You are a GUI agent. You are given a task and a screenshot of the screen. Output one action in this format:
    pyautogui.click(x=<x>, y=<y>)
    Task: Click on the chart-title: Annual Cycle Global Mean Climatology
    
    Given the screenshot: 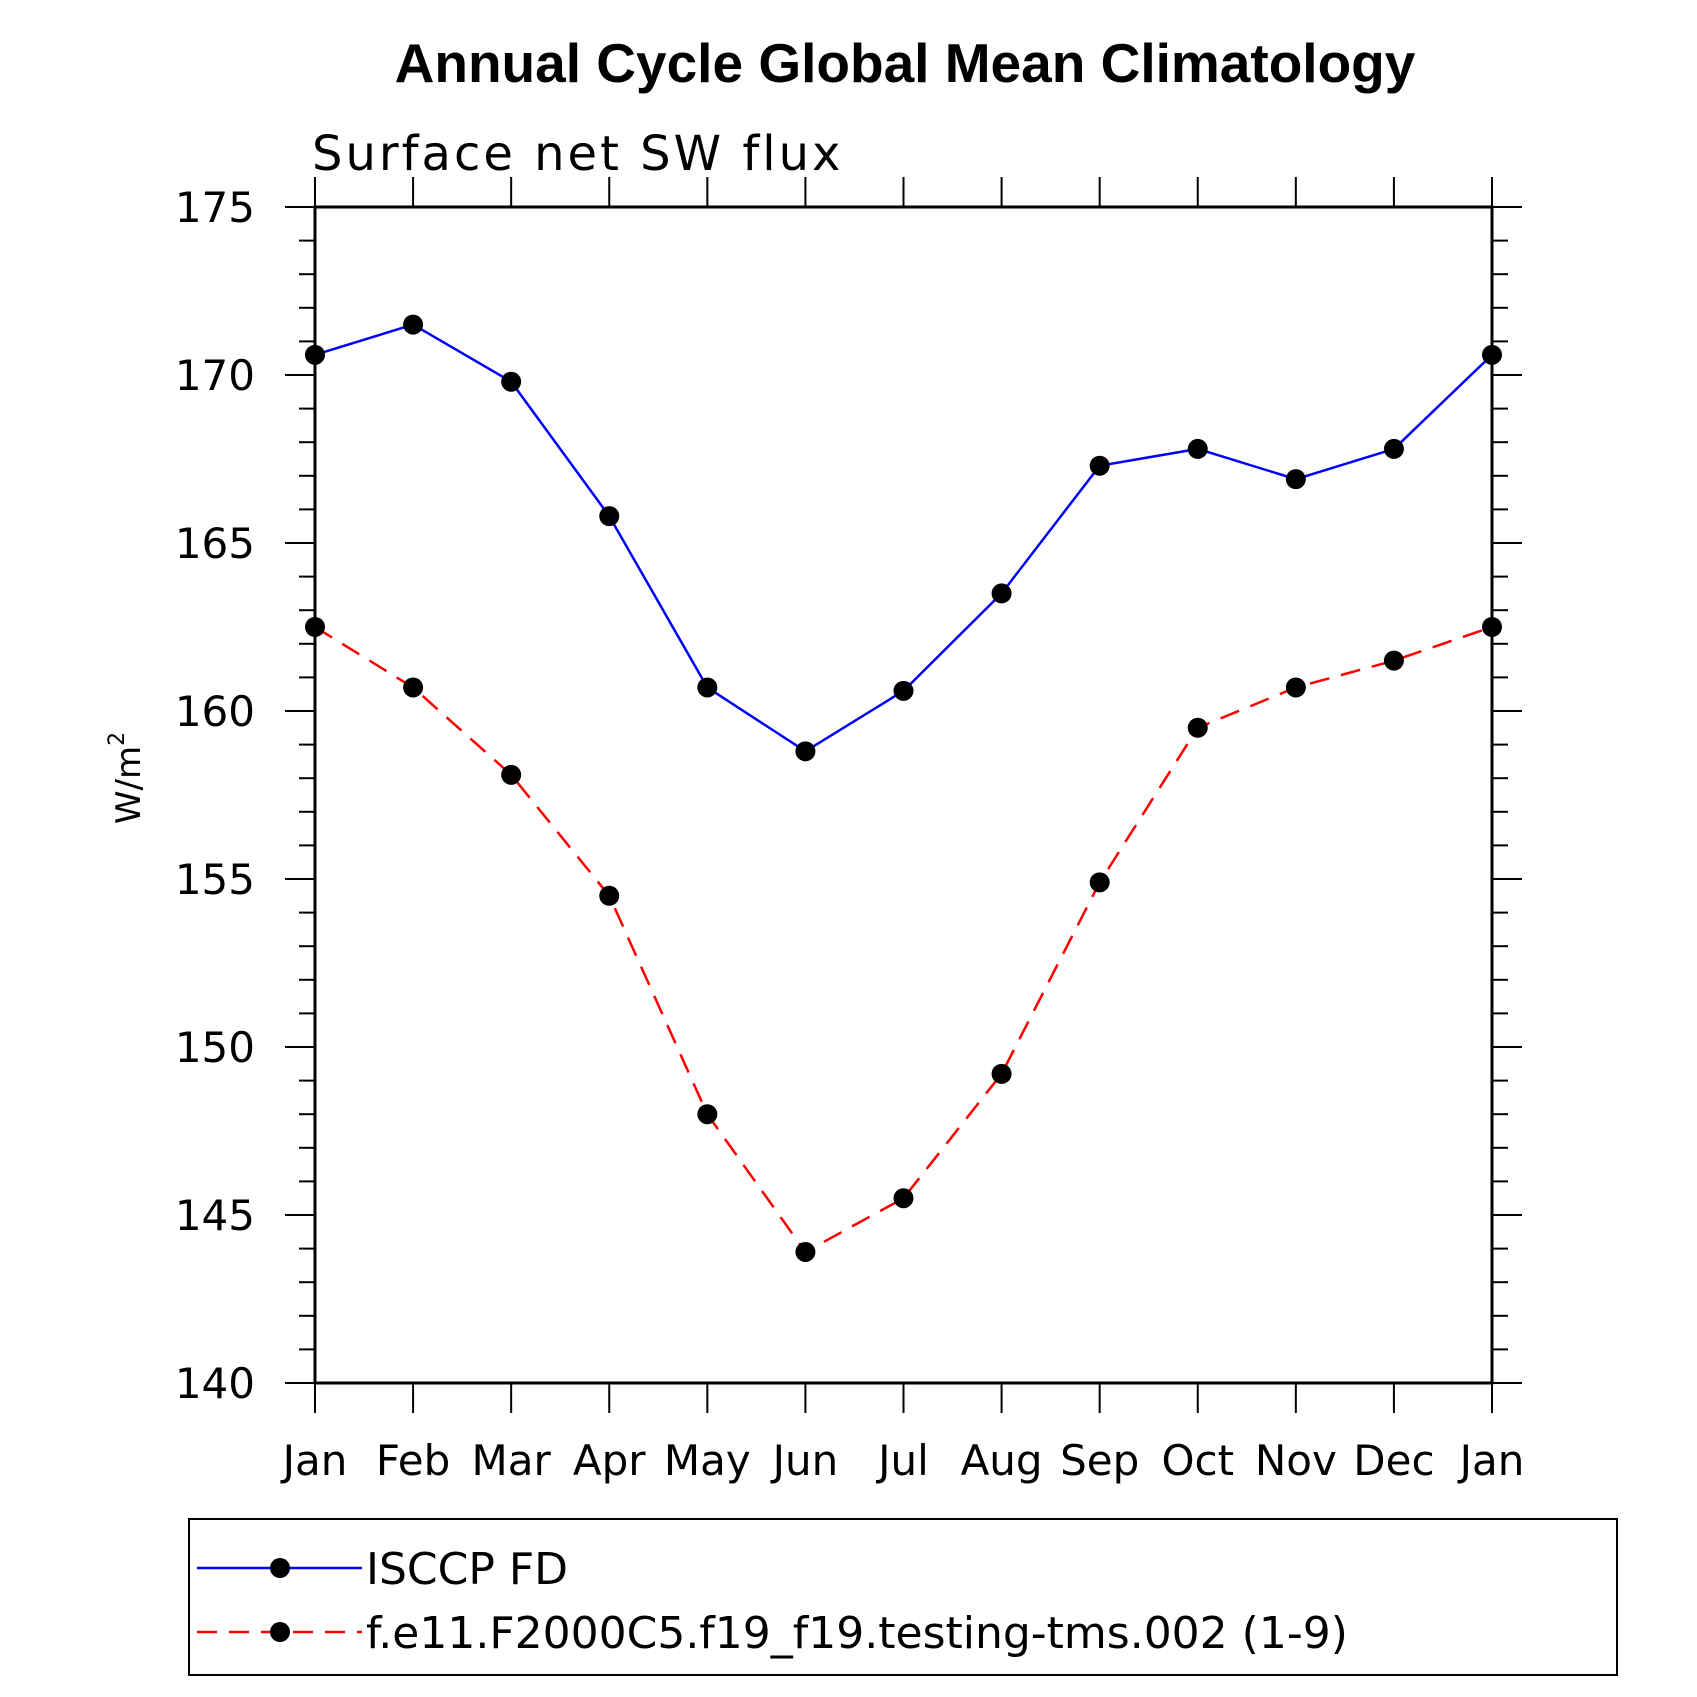 What is the action you would take?
    pyautogui.click(x=905, y=63)
    